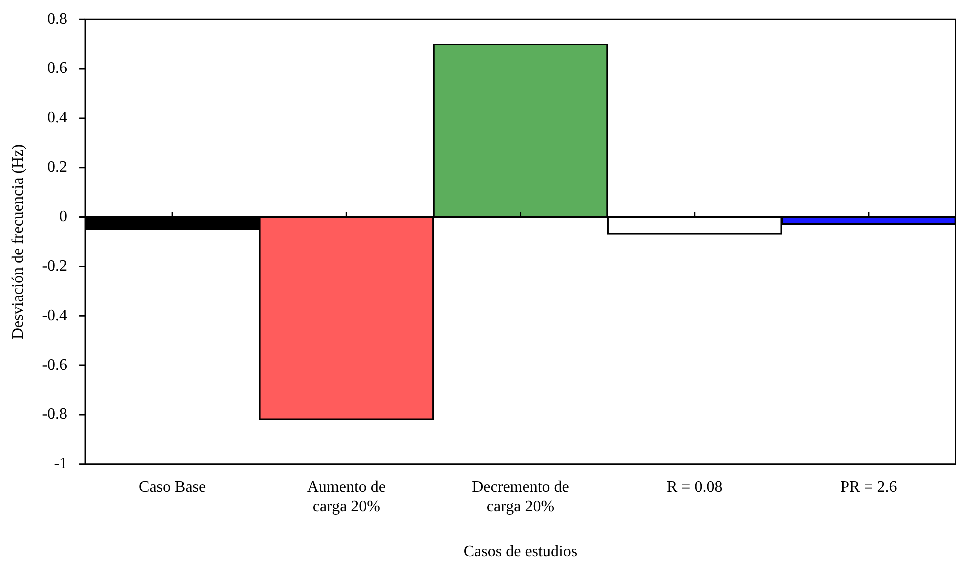 The width and height of the screenshot is (956, 571). Describe the element at coordinates (521, 552) in the screenshot. I see `x-axis-title: Casos de estudios` at that location.